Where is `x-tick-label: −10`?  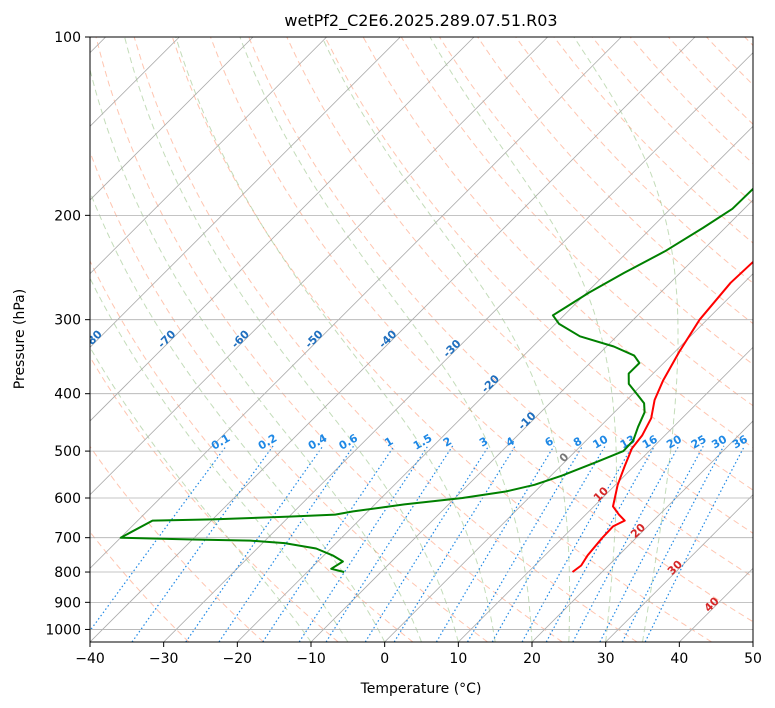
x-tick-label: −10 is located at coordinates (311, 659).